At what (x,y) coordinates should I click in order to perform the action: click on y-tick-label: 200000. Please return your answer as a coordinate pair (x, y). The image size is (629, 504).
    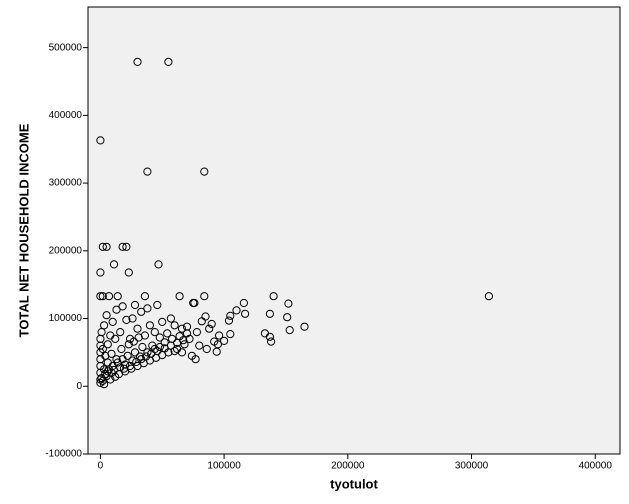
    Looking at the image, I should click on (66, 250).